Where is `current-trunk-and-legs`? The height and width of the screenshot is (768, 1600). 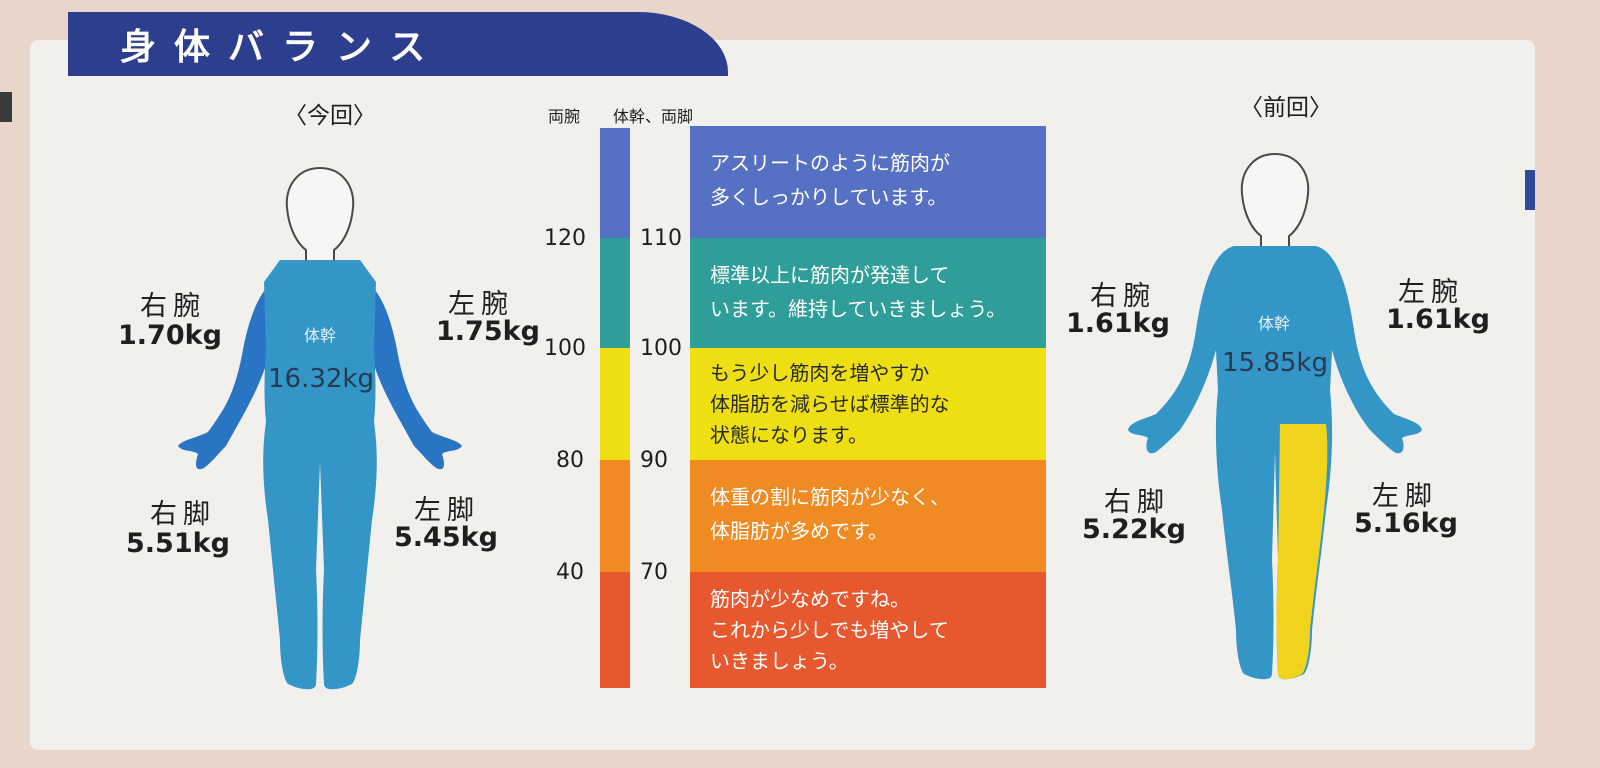 current-trunk-and-legs is located at coordinates (320, 475).